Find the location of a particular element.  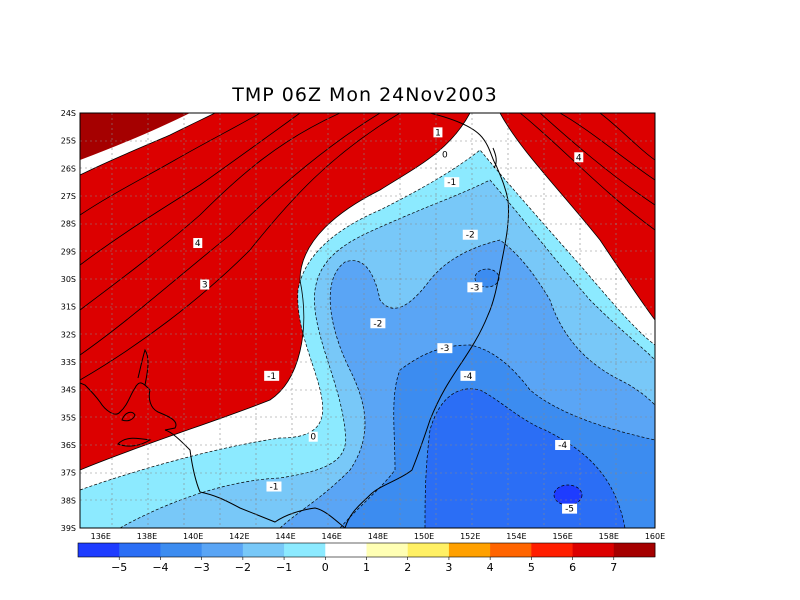

lon-tick-label: 154E is located at coordinates (516, 536).